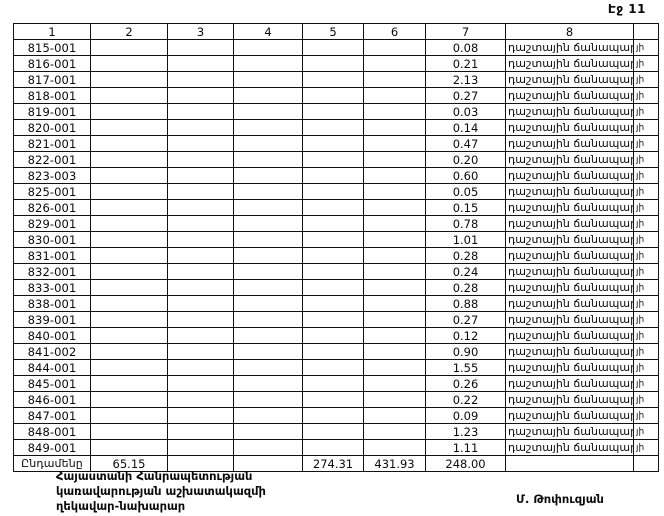 The image size is (664, 516). I want to click on cell-1: 823-003, so click(52, 175).